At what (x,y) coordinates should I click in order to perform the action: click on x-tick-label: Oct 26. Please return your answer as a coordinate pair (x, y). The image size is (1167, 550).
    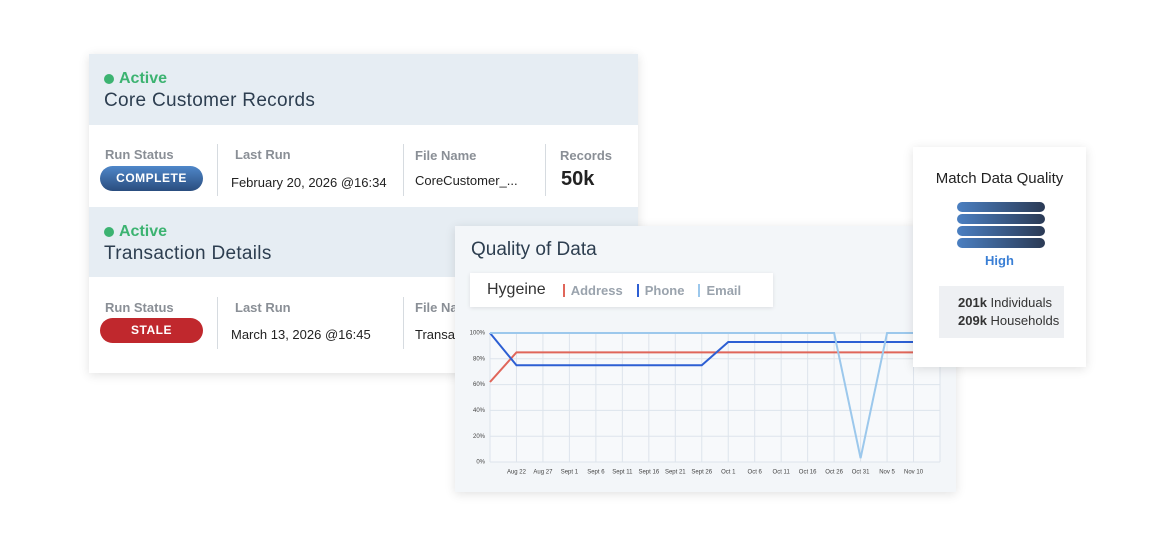
    Looking at the image, I should click on (834, 473).